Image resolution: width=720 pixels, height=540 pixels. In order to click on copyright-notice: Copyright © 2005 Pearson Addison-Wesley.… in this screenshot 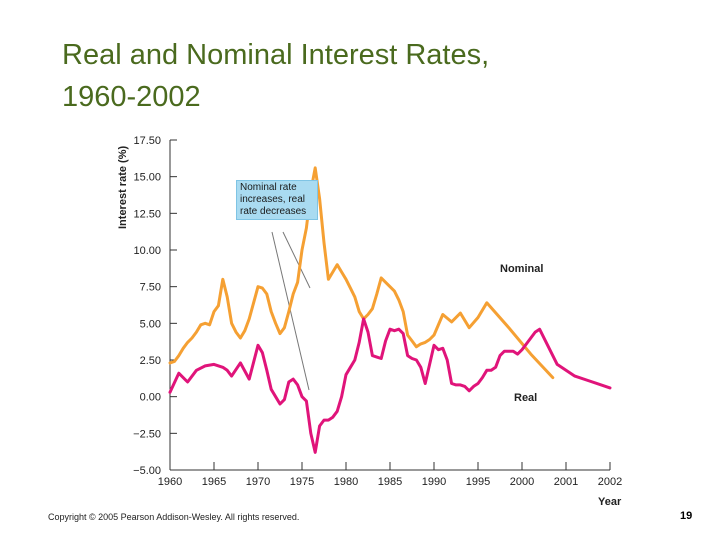, I will do `click(174, 517)`.